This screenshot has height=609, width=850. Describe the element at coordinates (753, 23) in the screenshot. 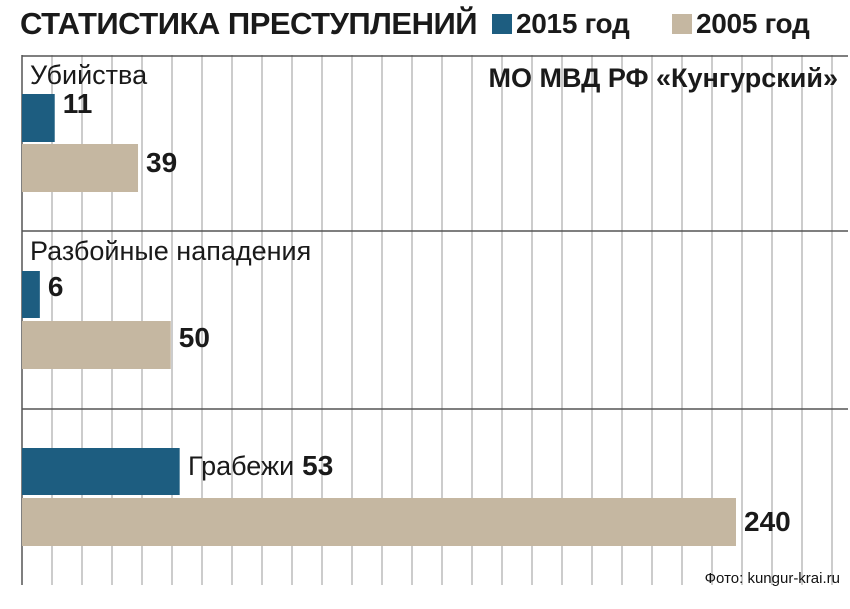

I see `legend-label-2005: 2005 год` at that location.